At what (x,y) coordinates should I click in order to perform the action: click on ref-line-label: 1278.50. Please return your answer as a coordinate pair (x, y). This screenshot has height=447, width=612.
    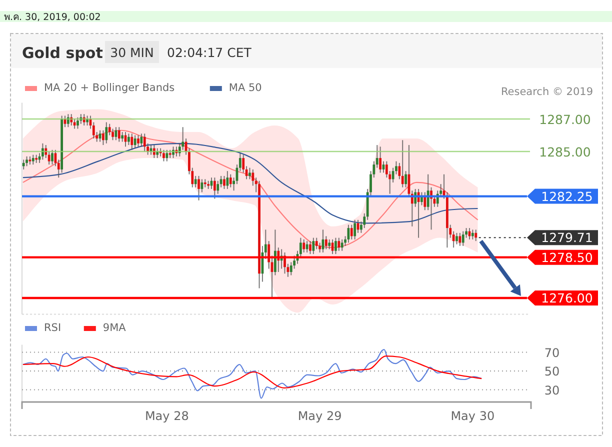
    Looking at the image, I should click on (567, 257).